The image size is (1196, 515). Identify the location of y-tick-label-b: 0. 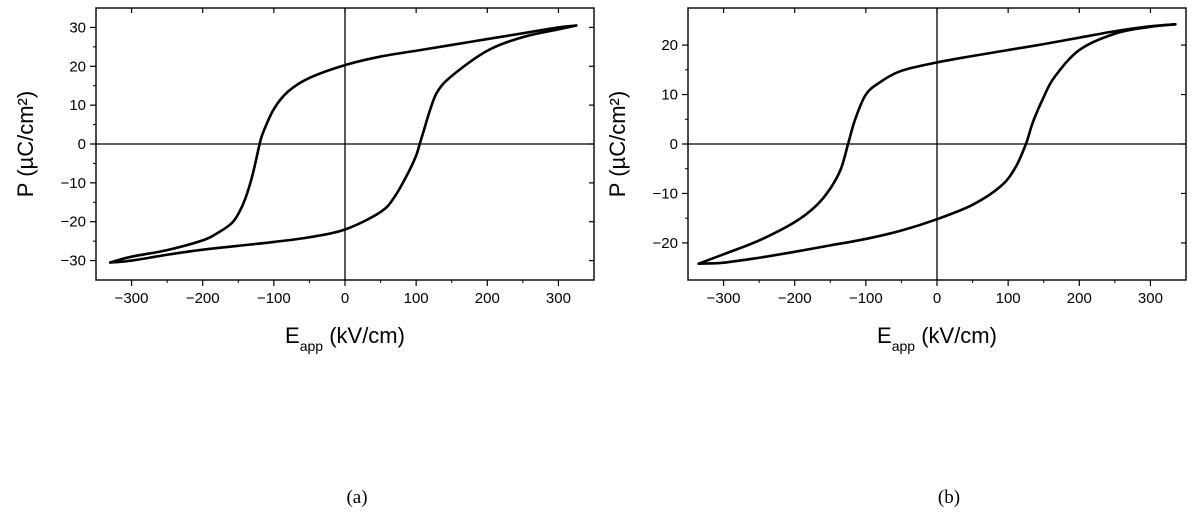
(674, 144).